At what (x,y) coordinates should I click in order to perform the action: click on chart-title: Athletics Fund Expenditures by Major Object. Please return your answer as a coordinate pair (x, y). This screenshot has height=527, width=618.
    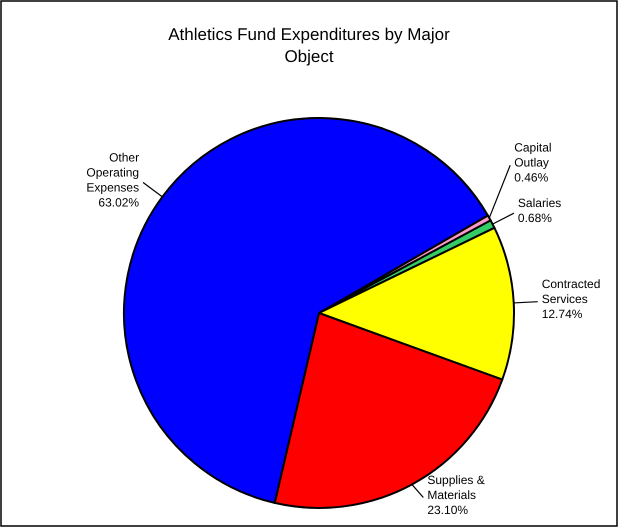
    Looking at the image, I should click on (309, 45).